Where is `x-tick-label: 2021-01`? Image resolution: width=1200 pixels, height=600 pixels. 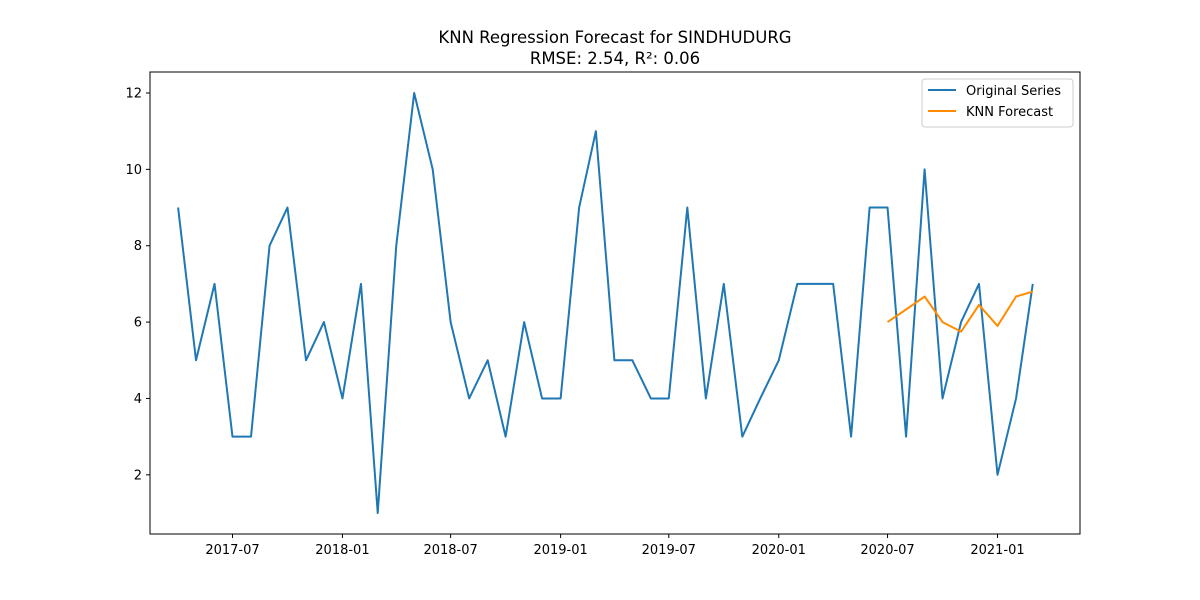
x-tick-label: 2021-01 is located at coordinates (997, 550).